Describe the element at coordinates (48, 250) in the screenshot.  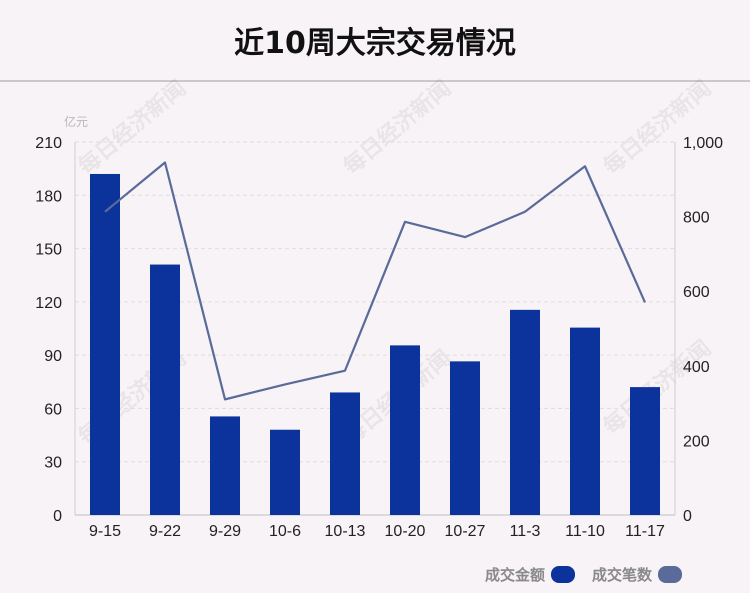
I see `left-tick-label: 150` at that location.